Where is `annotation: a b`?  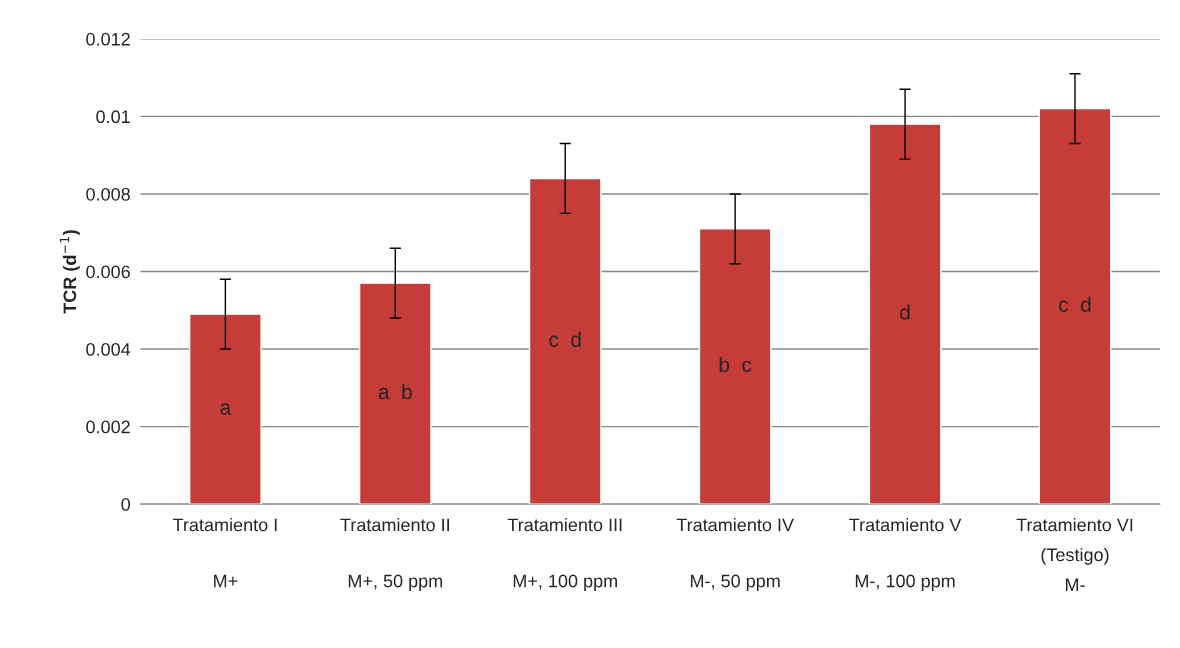
annotation: a b is located at coordinates (395, 391).